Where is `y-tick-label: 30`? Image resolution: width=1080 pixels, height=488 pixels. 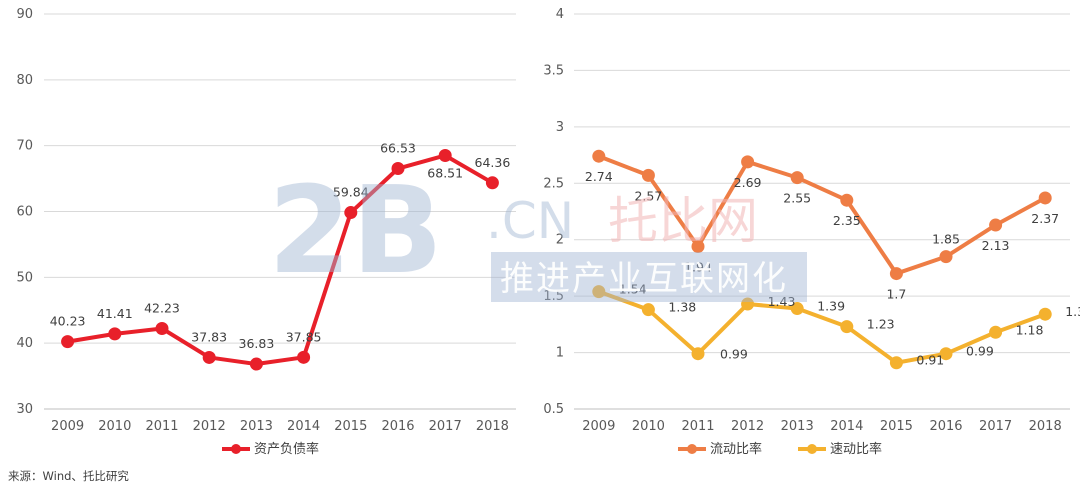
y-tick-label: 30 is located at coordinates (24, 409).